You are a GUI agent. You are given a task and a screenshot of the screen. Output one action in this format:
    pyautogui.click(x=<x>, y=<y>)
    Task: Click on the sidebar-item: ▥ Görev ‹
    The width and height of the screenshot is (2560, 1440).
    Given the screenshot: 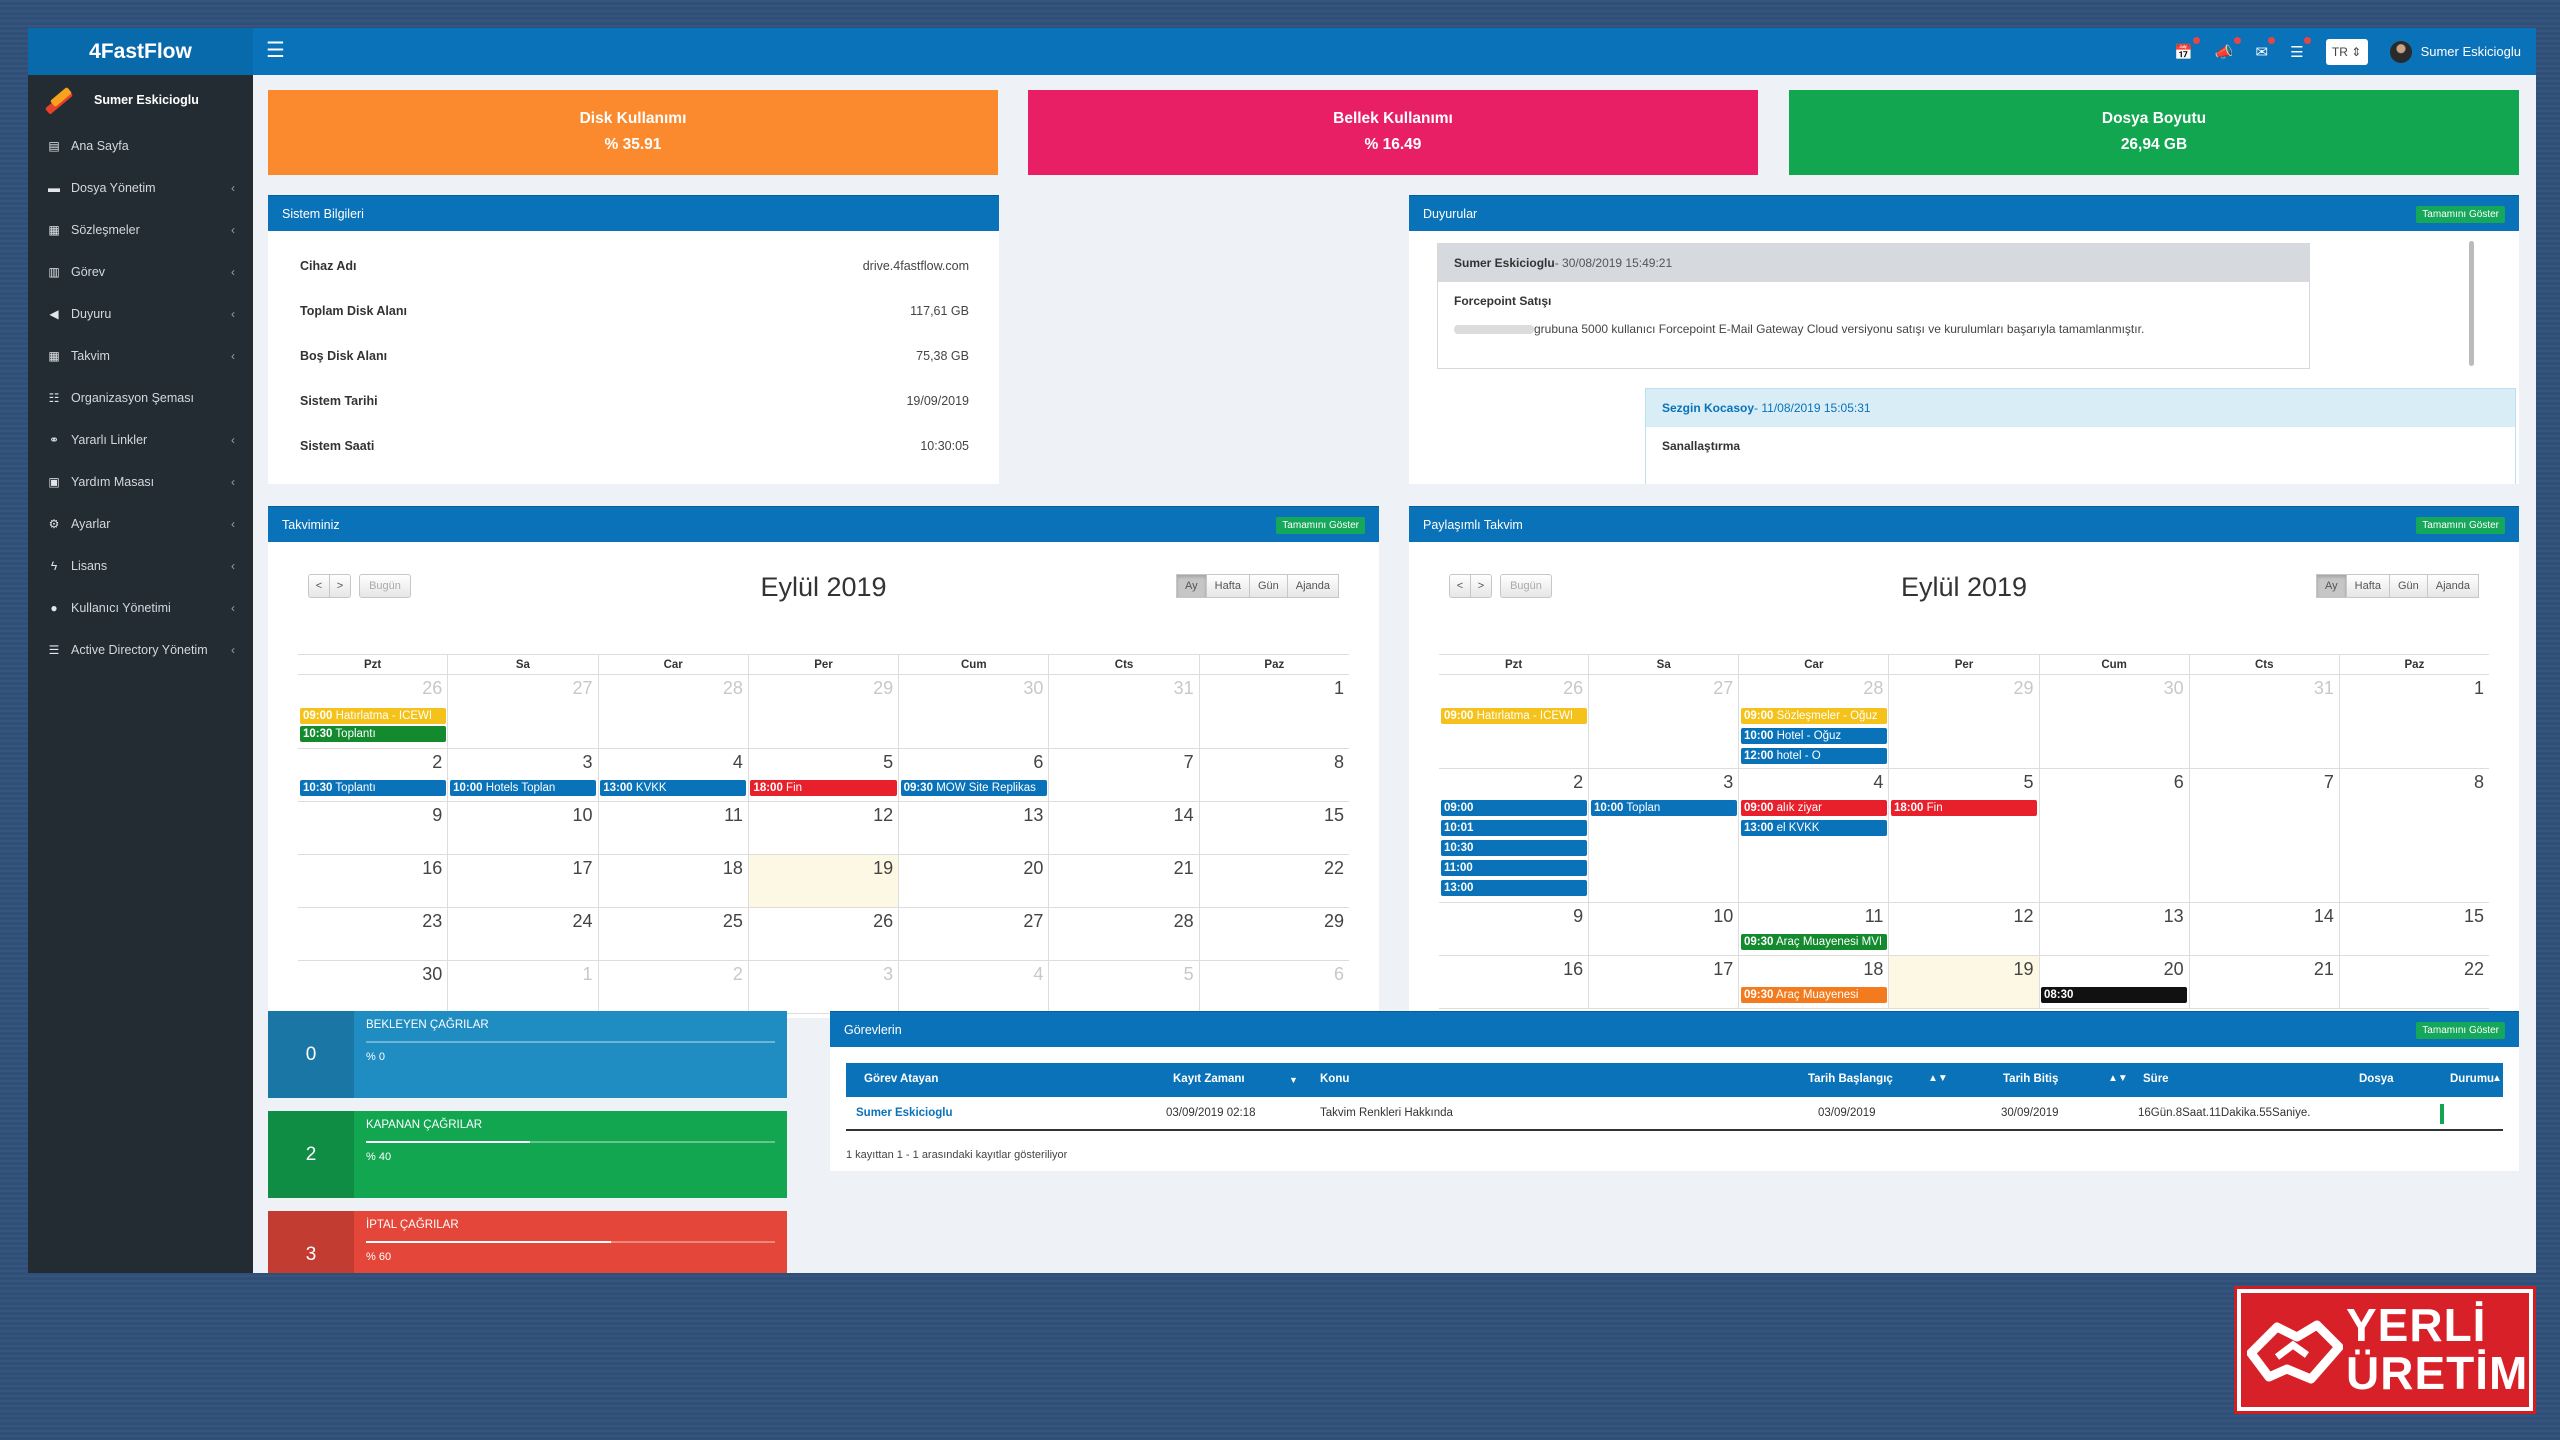 What is the action you would take?
    pyautogui.click(x=140, y=272)
    